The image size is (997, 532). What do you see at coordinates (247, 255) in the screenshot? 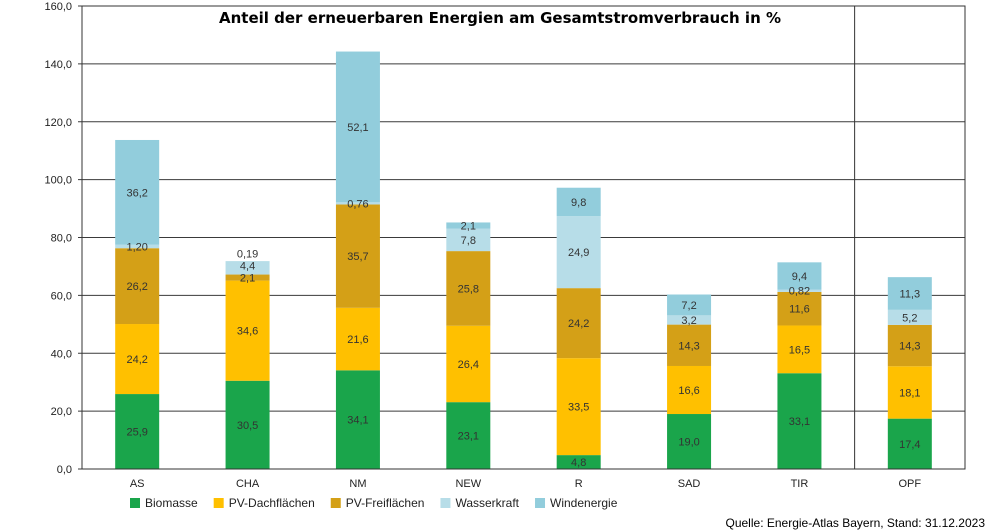
I see `data-label: 0,19` at bounding box center [247, 255].